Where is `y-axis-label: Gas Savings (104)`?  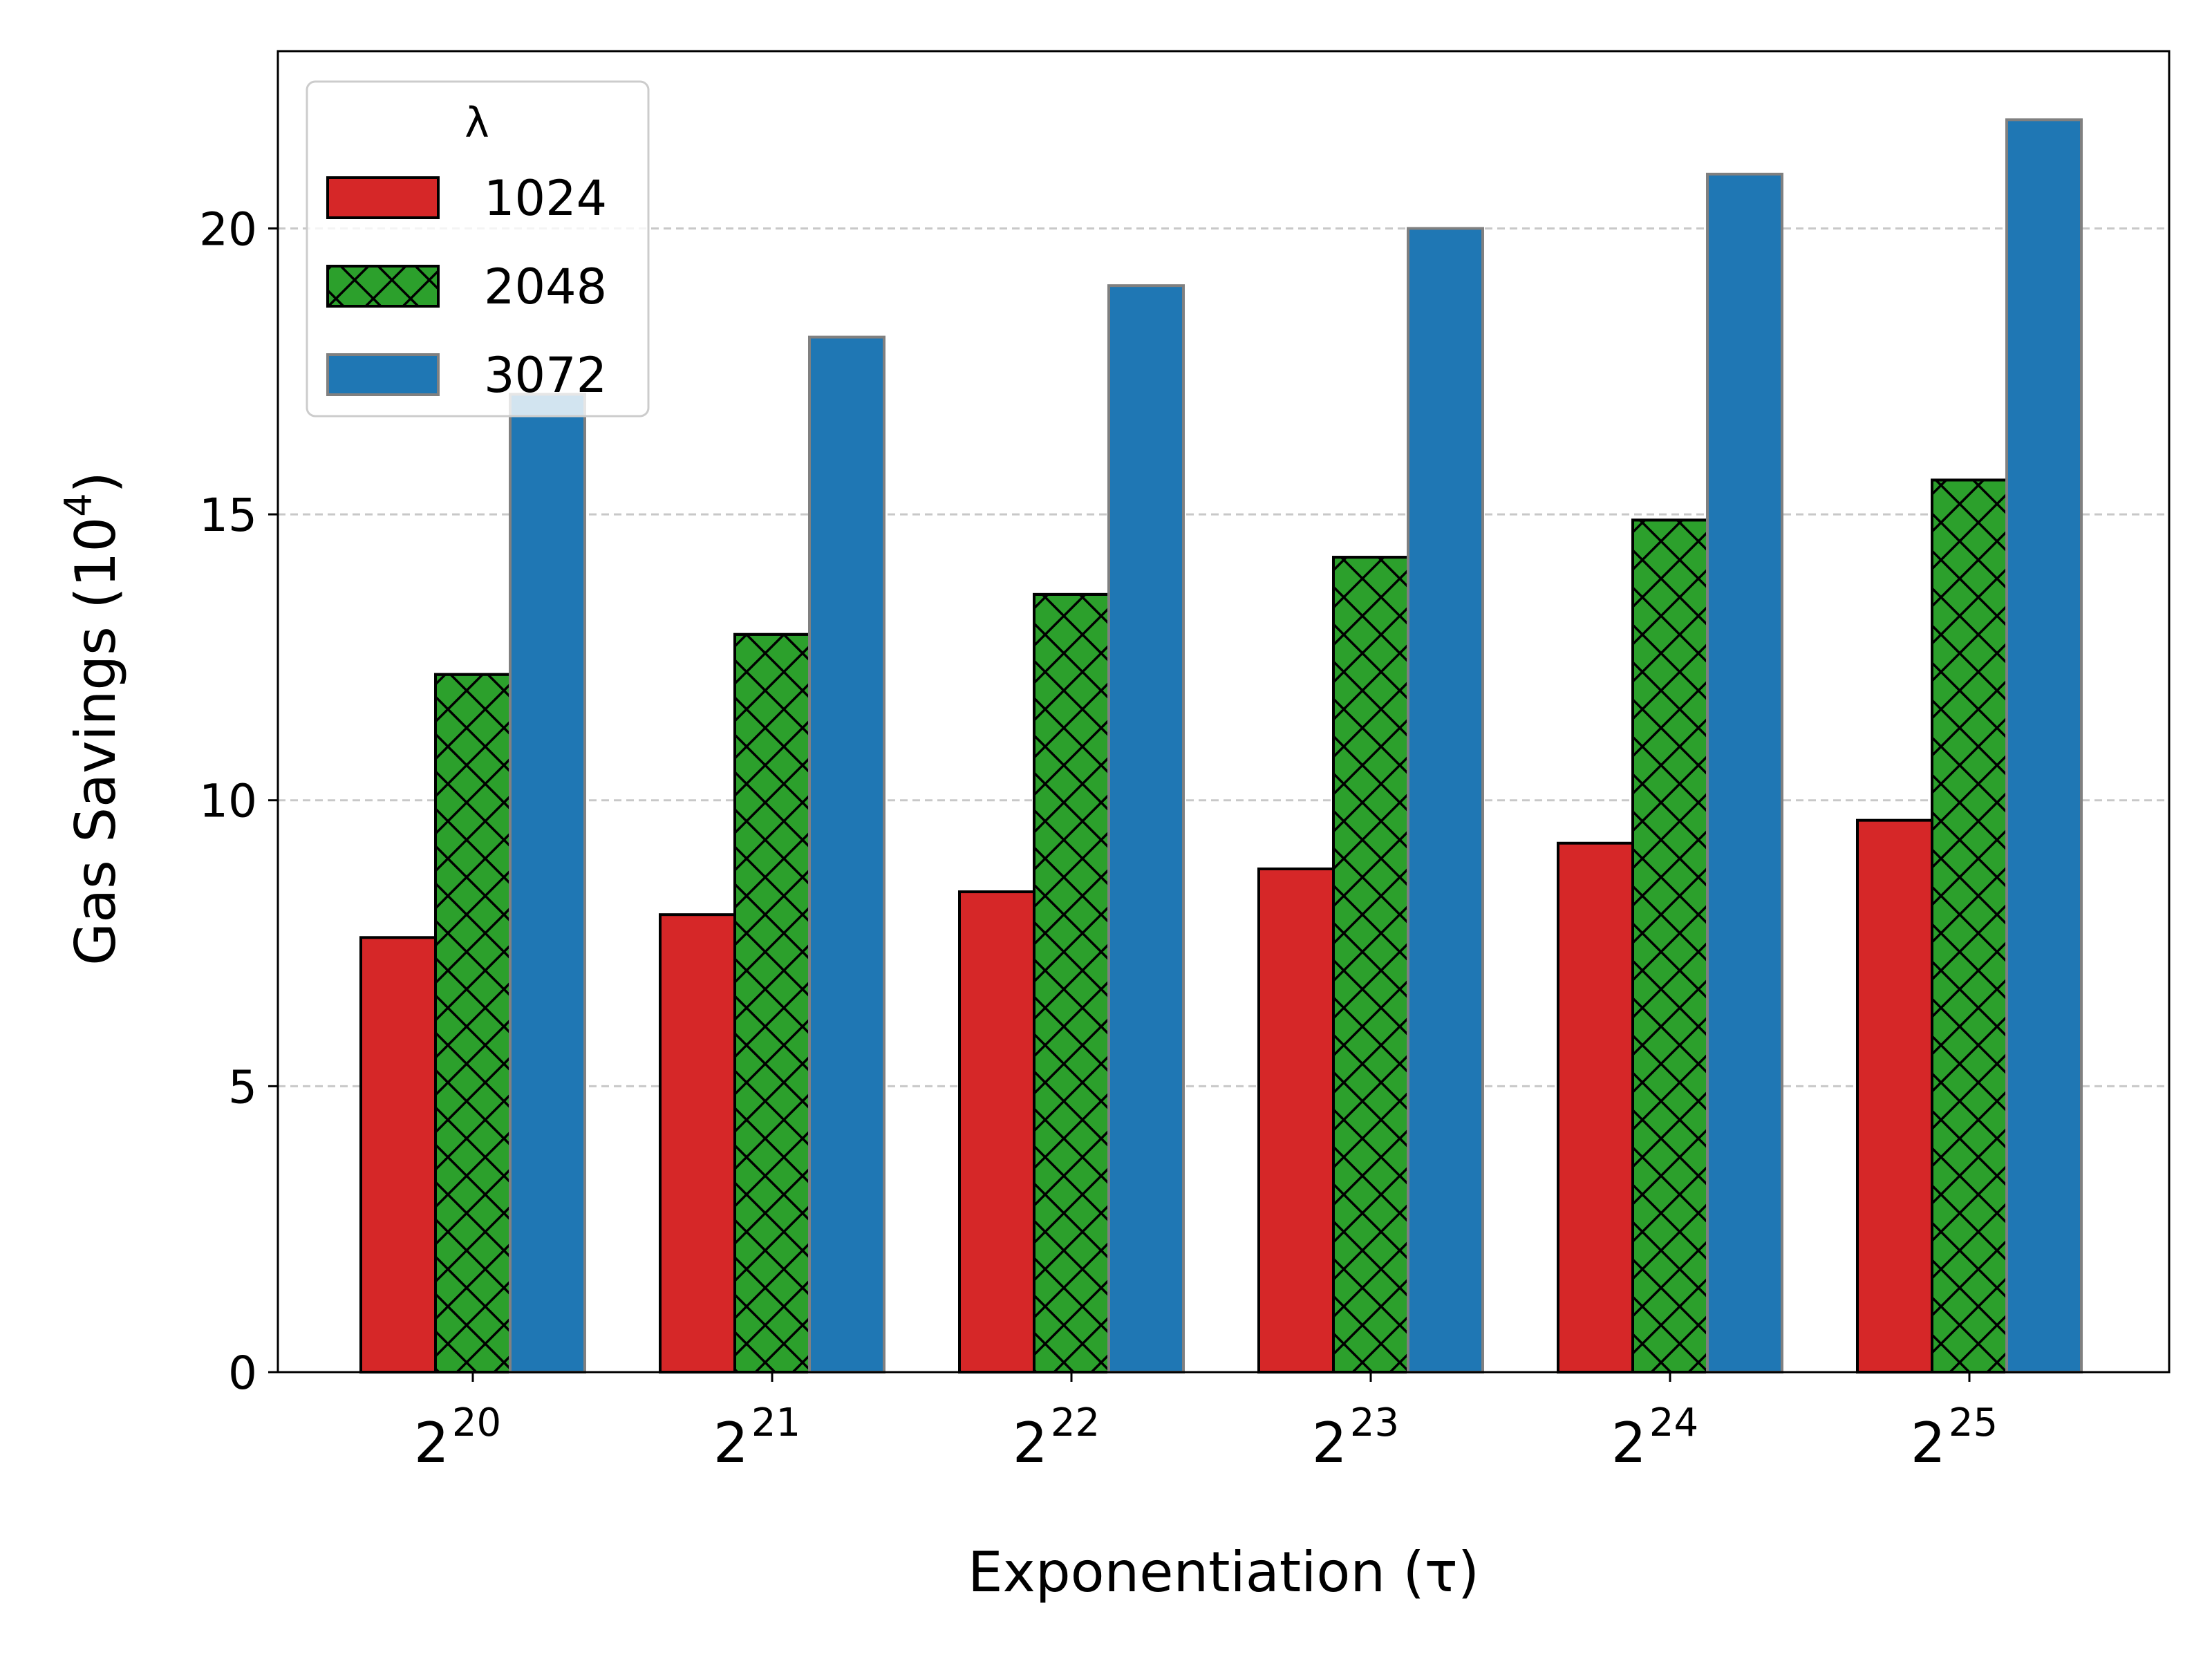
y-axis-label: Gas Savings (104) is located at coordinates (92, 718).